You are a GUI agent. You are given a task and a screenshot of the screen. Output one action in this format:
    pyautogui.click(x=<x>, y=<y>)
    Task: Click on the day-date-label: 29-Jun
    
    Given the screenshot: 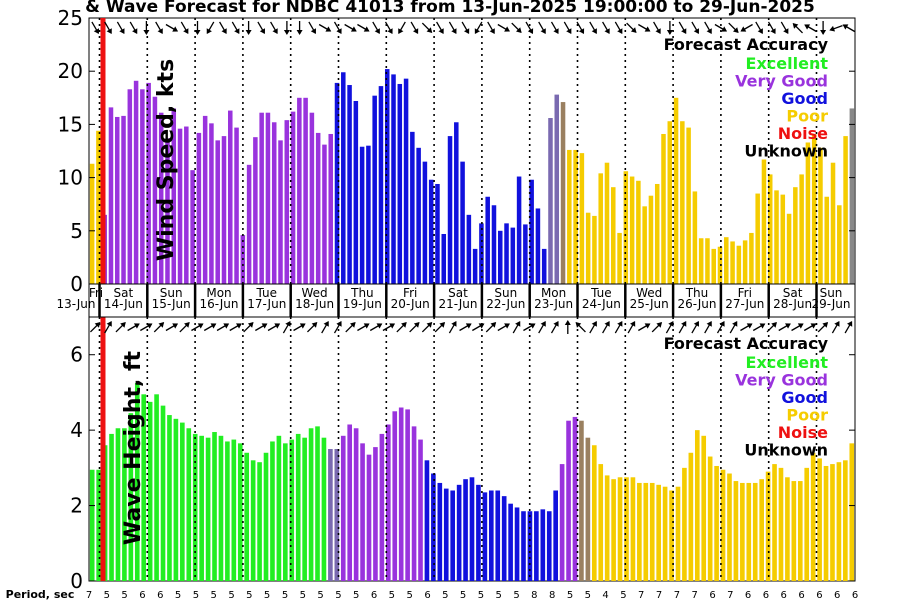 What is the action you would take?
    pyautogui.click(x=830, y=304)
    